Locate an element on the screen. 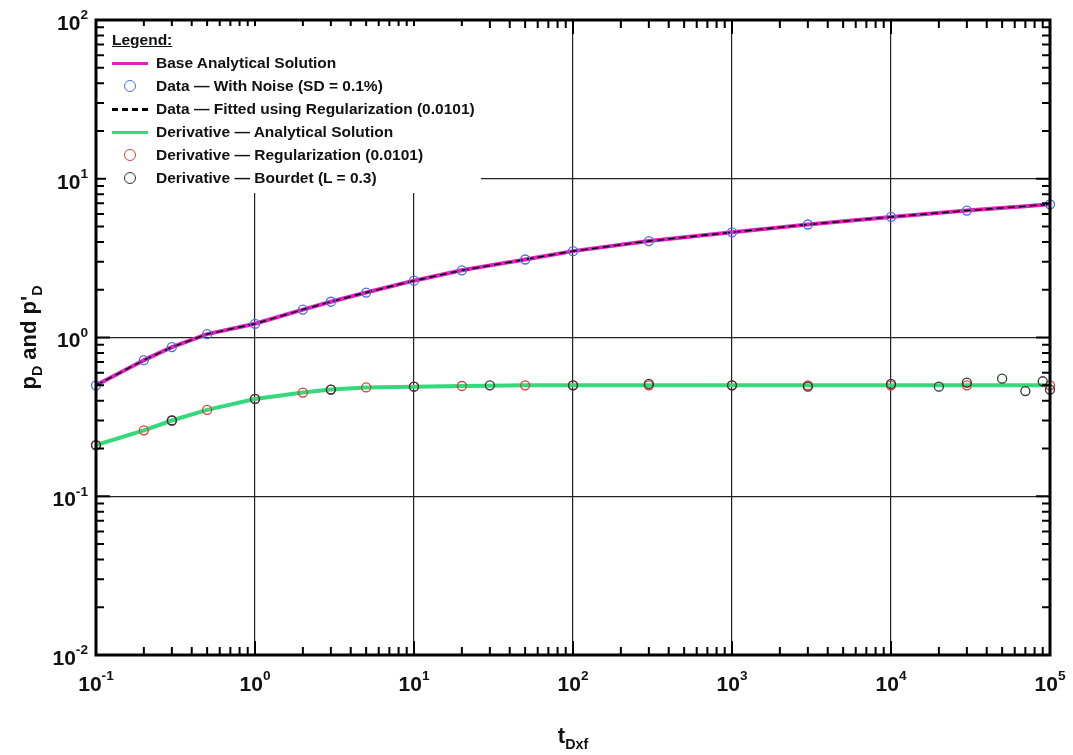  legend-label: Base Analytical Solution is located at coordinates (246, 63).